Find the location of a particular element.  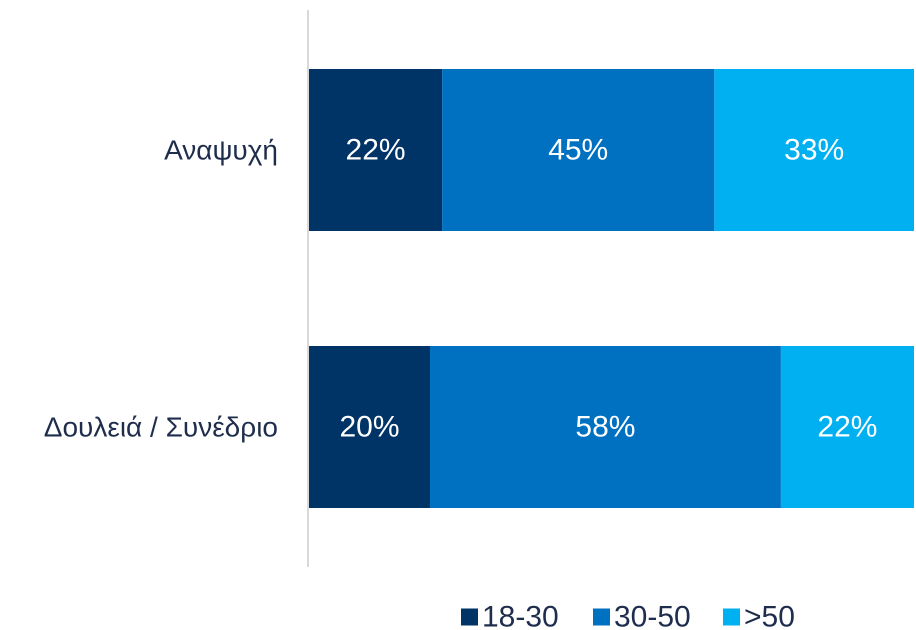

category-label: Δουλειά / Συνέδριο is located at coordinates (161, 427).